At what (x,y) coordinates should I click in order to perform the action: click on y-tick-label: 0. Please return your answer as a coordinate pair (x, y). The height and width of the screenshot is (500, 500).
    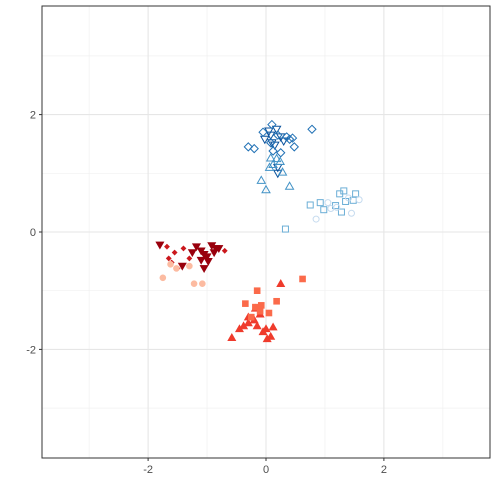
    Looking at the image, I should click on (33, 233).